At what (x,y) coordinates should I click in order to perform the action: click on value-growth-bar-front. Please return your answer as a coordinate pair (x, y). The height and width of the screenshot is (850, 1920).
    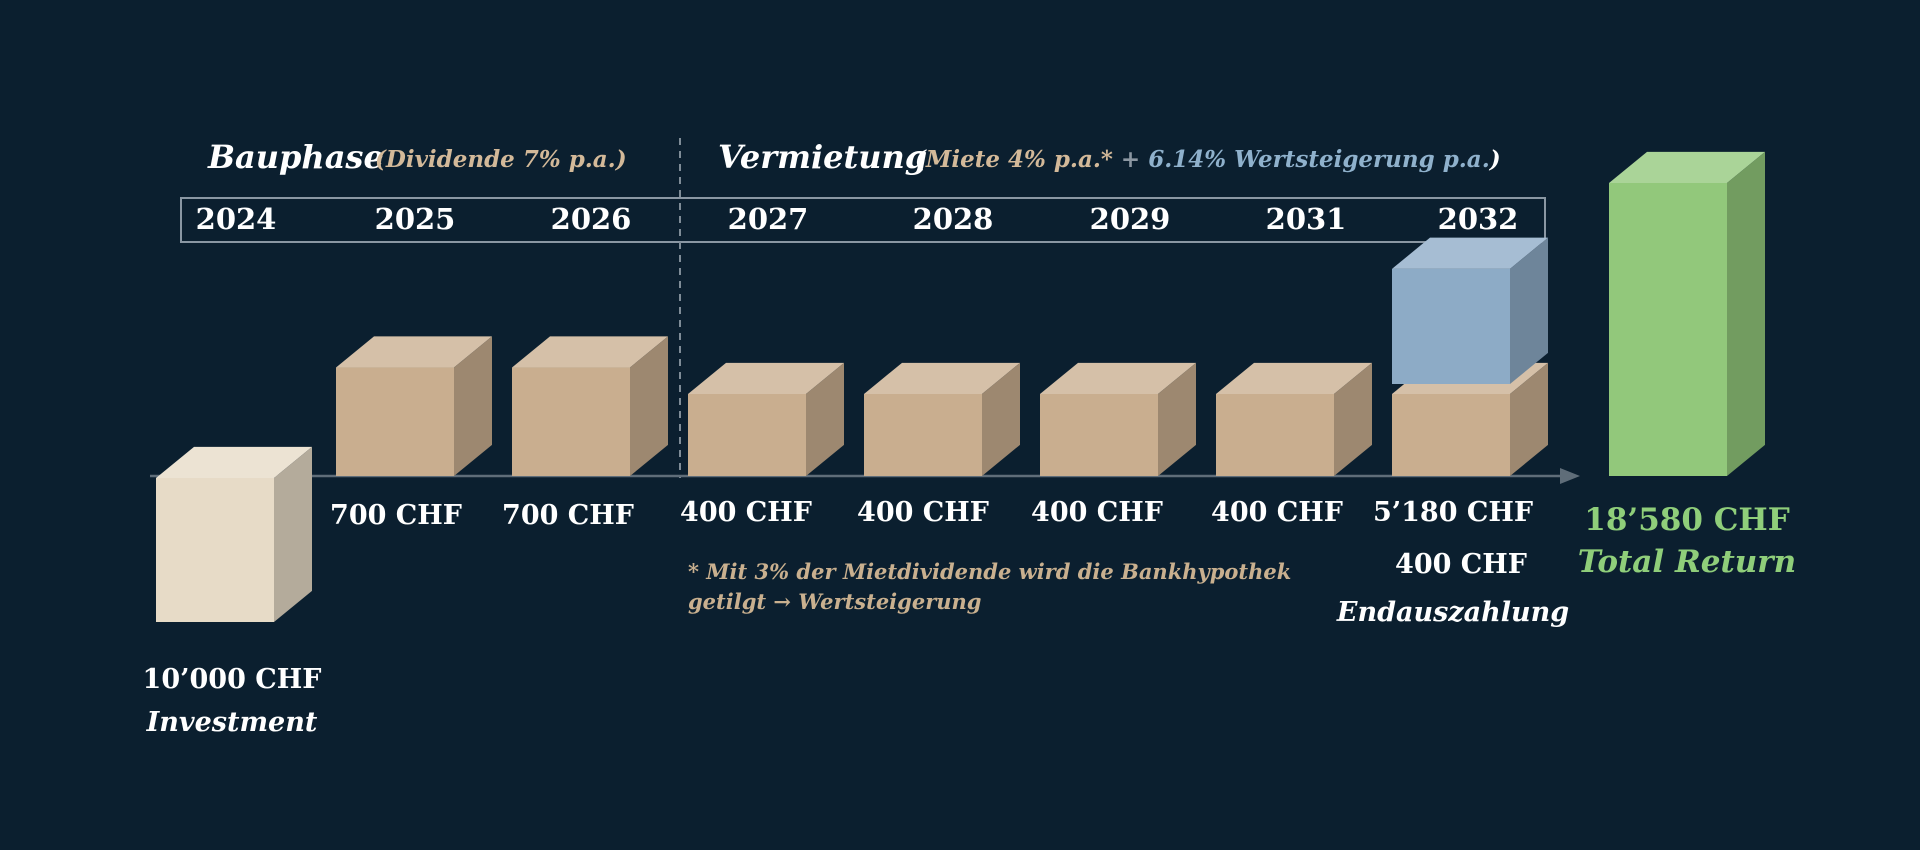
    Looking at the image, I should click on (1451, 326).